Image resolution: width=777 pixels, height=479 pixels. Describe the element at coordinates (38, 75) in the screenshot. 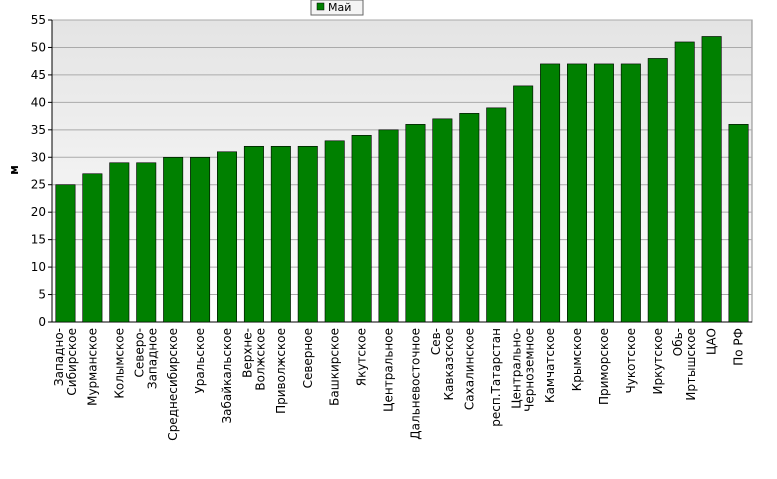

I see `y-tick-label: 45` at that location.